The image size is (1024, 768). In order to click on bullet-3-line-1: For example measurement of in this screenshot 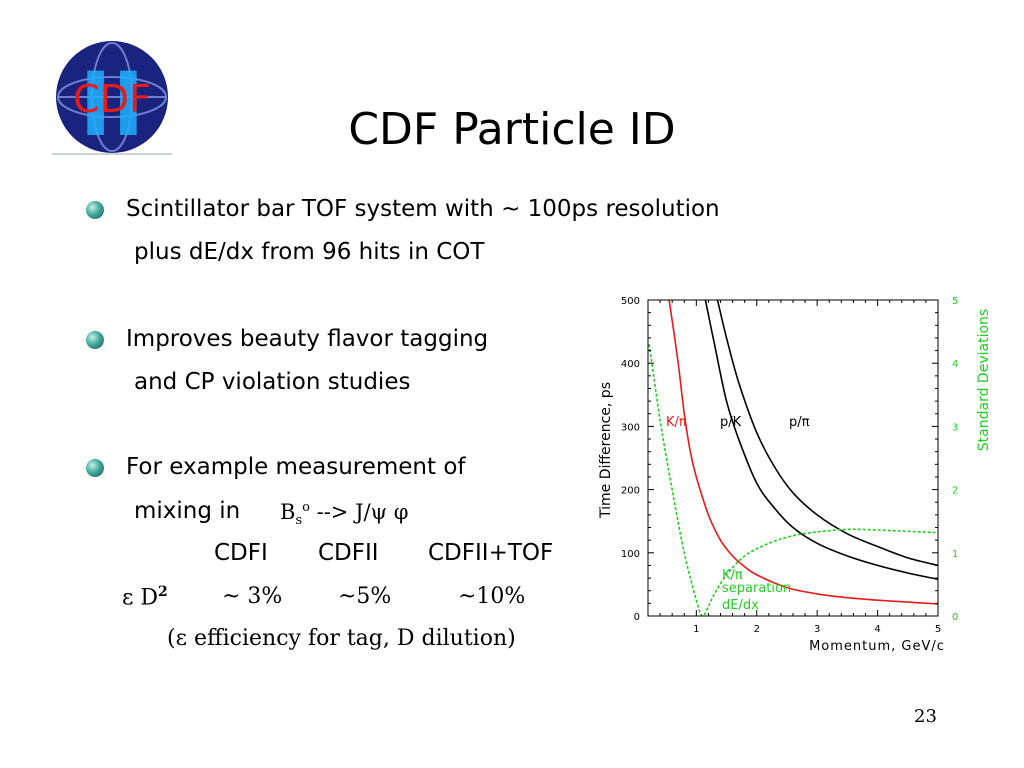, I will do `click(296, 467)`.